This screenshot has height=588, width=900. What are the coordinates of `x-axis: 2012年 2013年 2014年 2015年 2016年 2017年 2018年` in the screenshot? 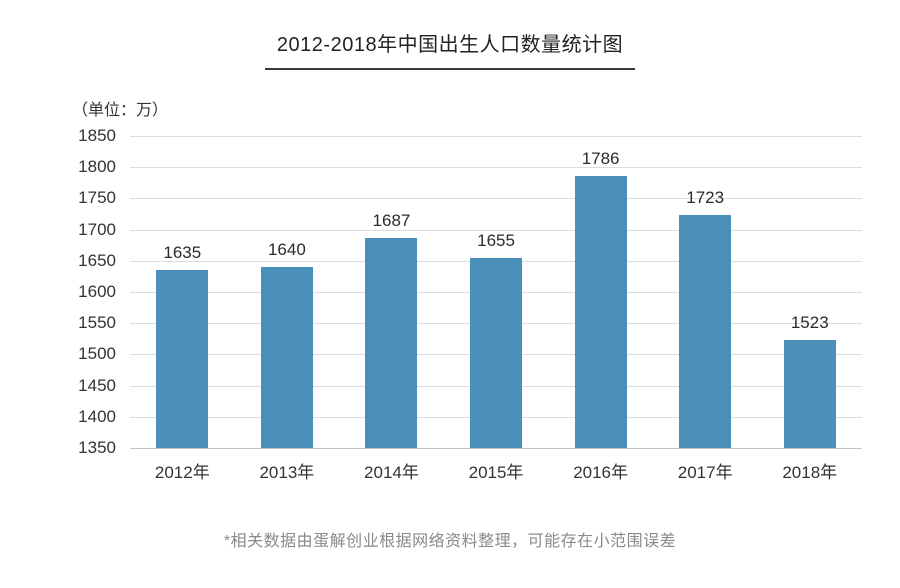 It's located at (496, 470).